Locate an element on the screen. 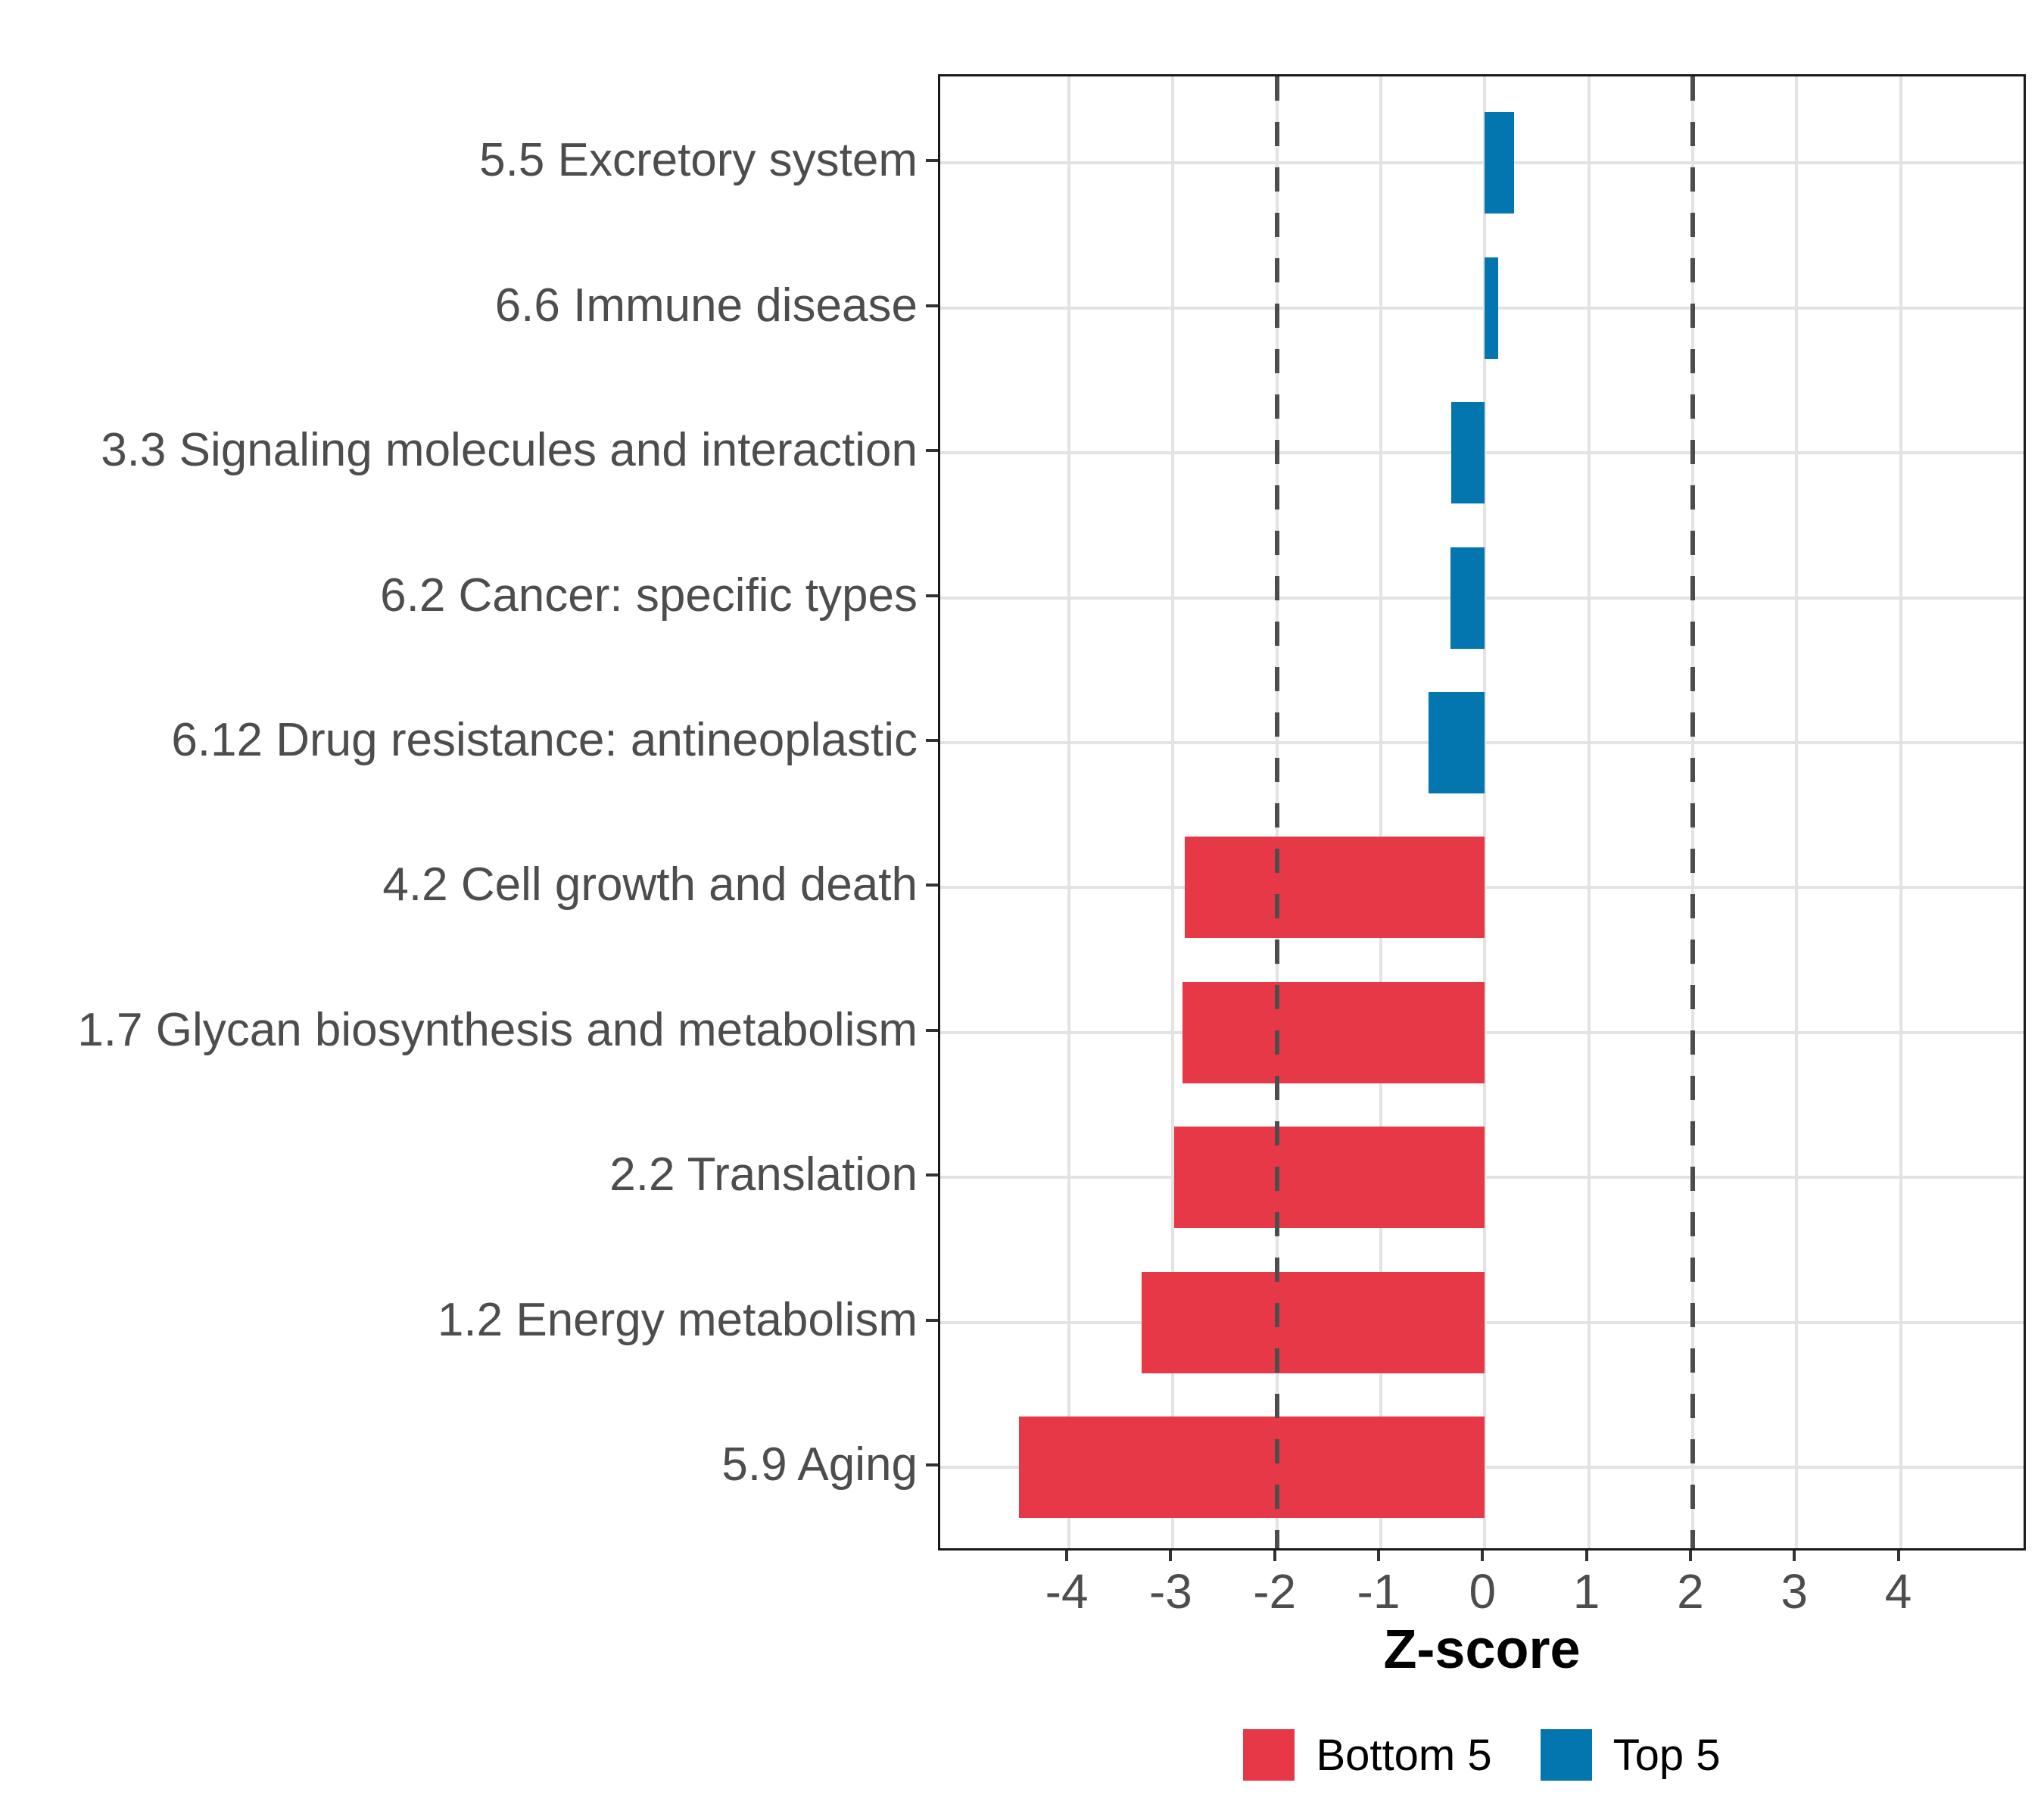 The image size is (2044, 1817). x-tick-label: -1 is located at coordinates (1379, 1592).